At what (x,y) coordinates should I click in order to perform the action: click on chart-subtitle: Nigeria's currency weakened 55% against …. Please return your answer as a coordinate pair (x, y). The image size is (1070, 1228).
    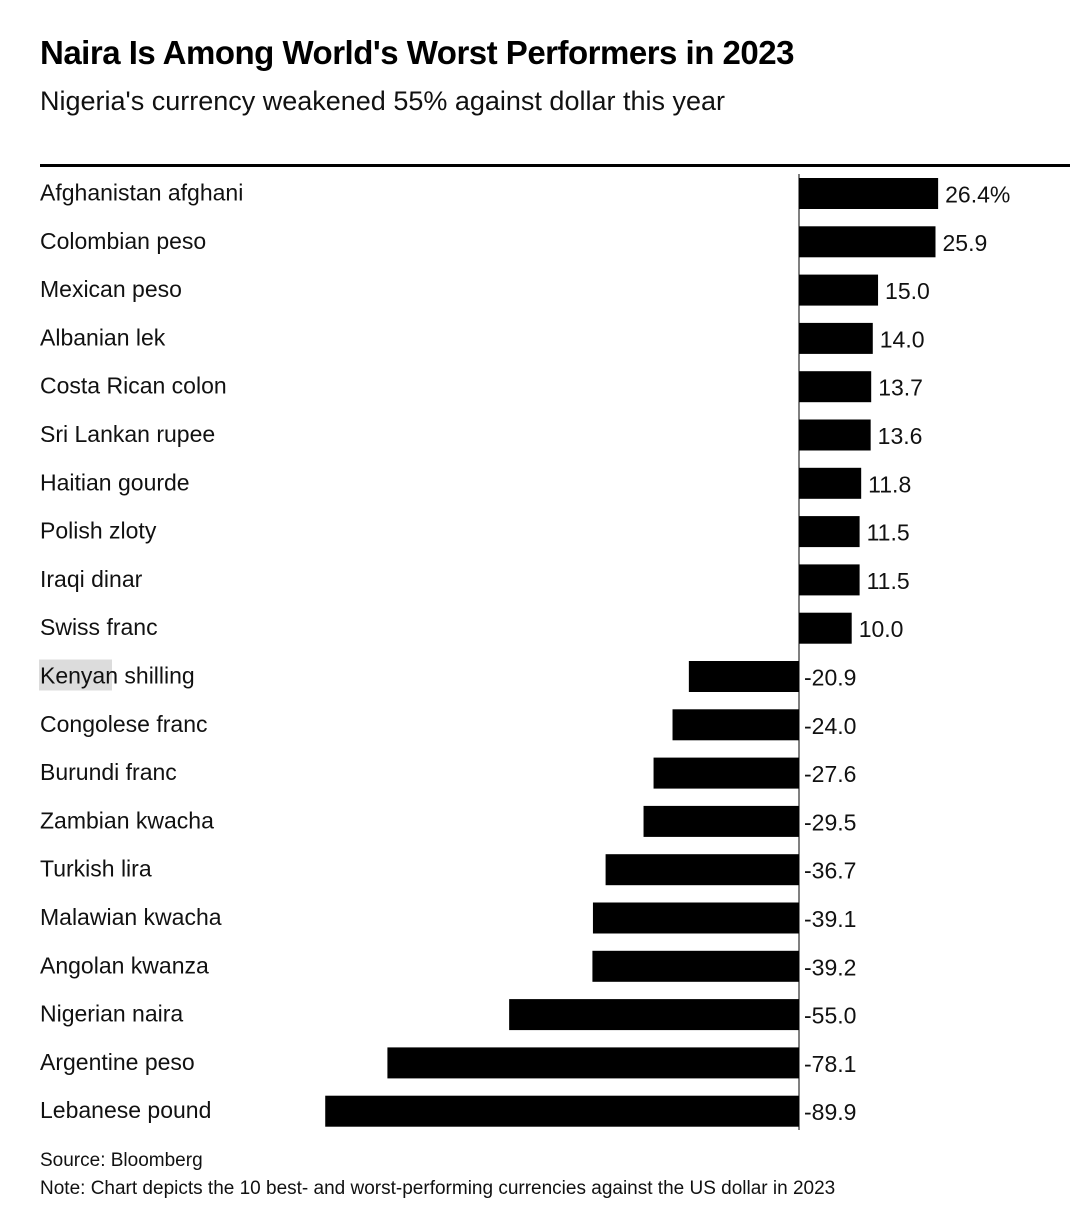
    Looking at the image, I should click on (383, 101).